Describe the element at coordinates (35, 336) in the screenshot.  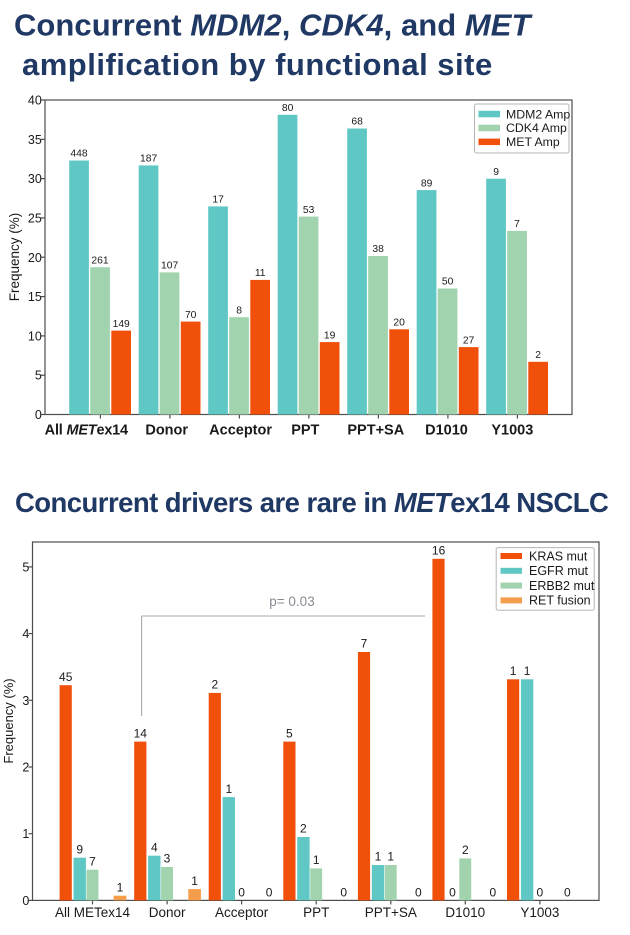
I see `svg-text: 10` at that location.